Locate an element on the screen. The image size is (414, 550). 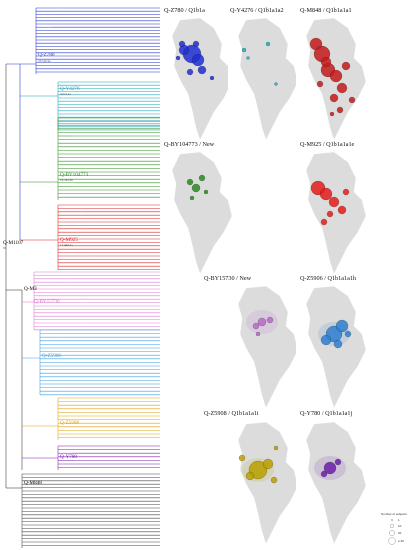
node-age-z780: 23,516 ka is located at coordinates (44, 61).